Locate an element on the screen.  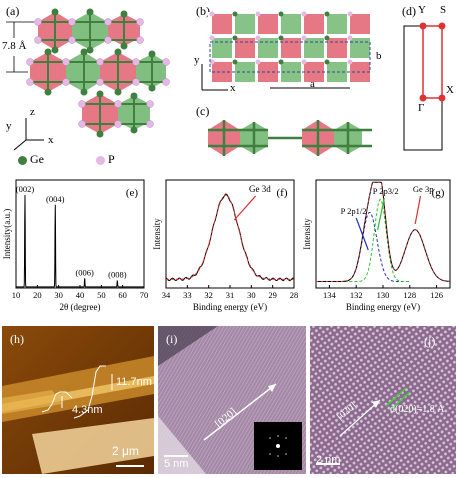
panel-label: (f) is located at coordinates (282, 193).